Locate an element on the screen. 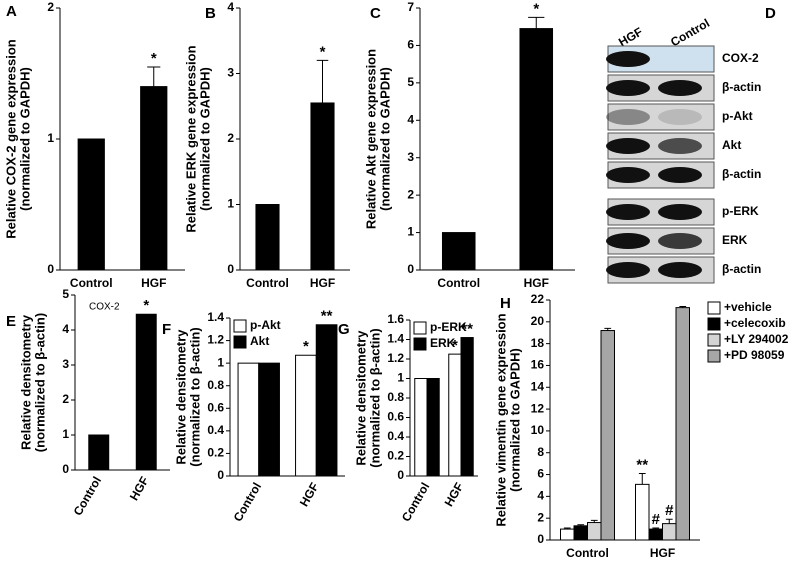 The width and height of the screenshot is (800, 569). y-tick-label: 22 is located at coordinates (538, 299).